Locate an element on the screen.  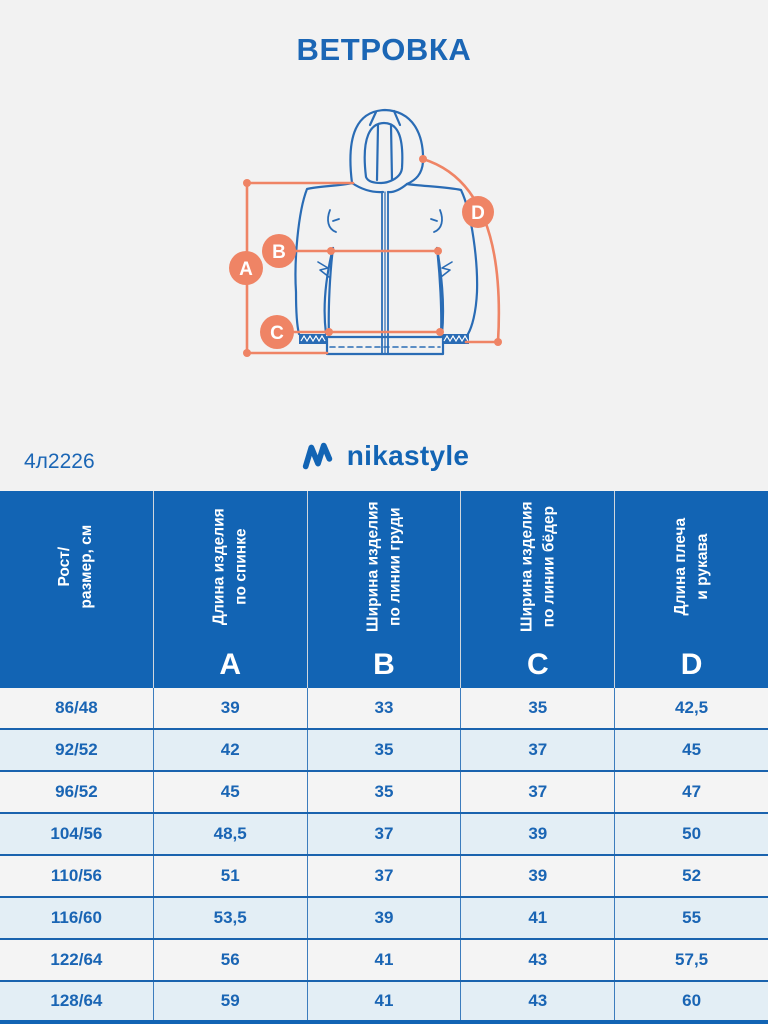
measurement-dots is located at coordinates (372, 256).